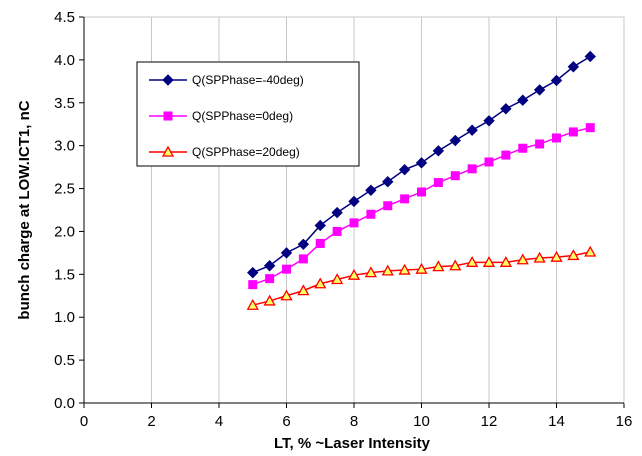  I want to click on y-tick-label: 1.5, so click(64, 274).